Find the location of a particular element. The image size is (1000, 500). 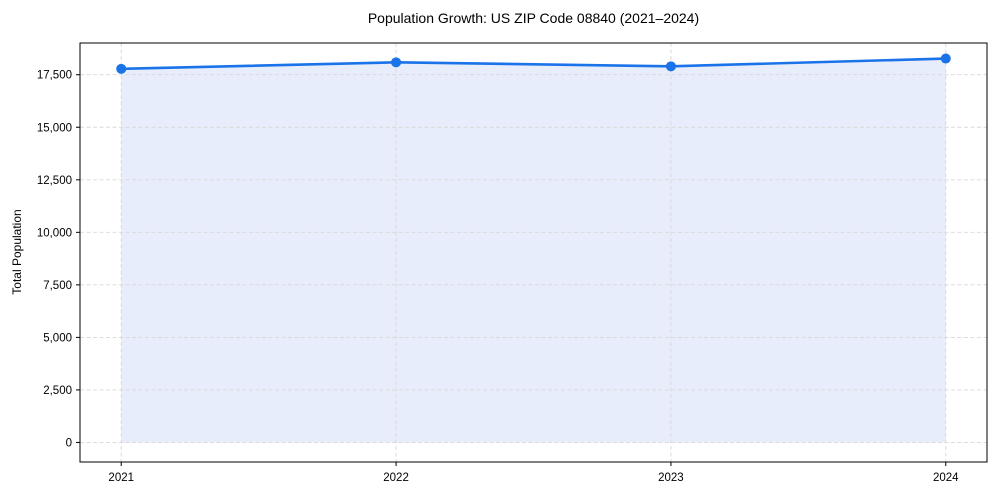

y-tick-label: 12,500 is located at coordinates (54, 181).